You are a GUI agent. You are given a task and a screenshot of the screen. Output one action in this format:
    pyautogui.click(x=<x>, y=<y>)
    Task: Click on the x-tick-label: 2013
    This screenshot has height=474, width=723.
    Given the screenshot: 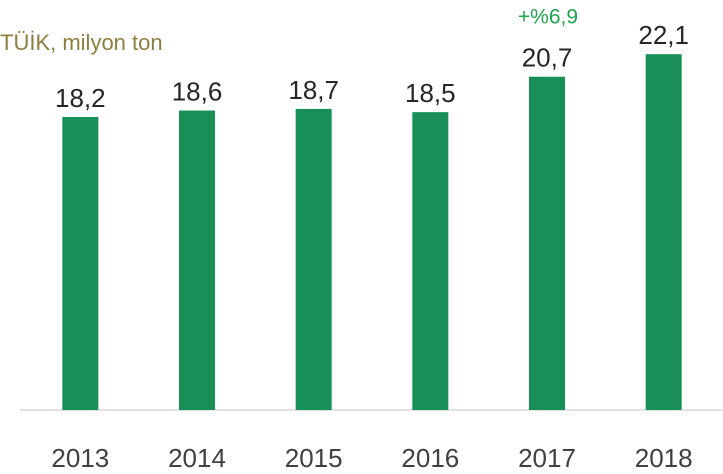 What is the action you would take?
    pyautogui.click(x=80, y=458)
    